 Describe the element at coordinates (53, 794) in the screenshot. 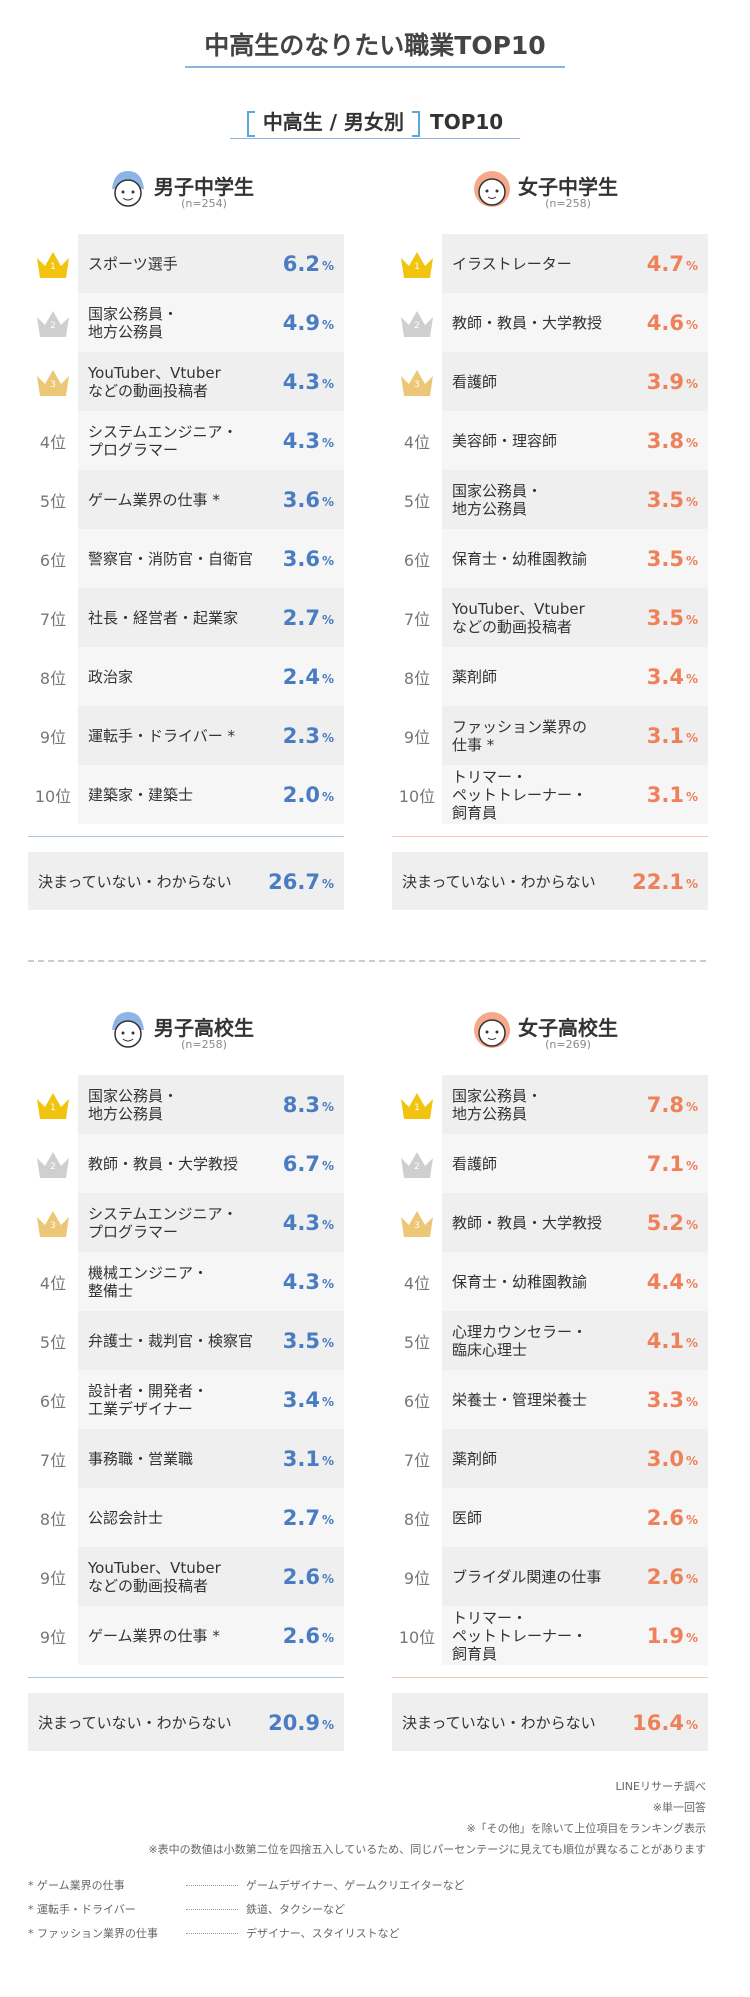

I see `rank: 10位` at that location.